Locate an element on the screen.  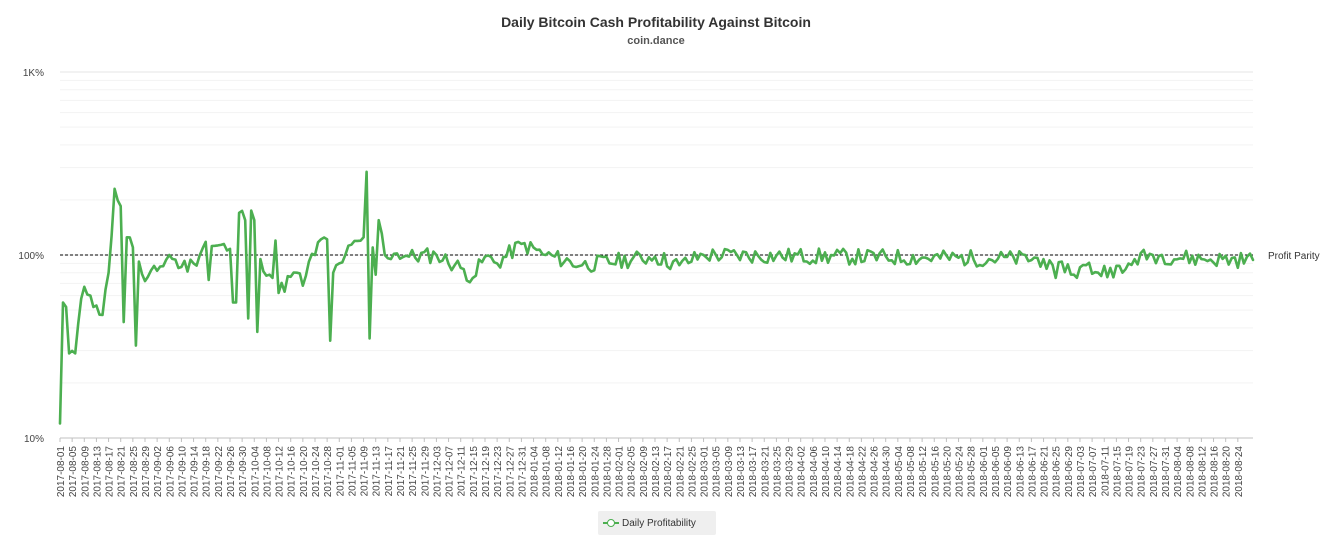
x-tick-label: 2018-03-29 is located at coordinates (790, 472).